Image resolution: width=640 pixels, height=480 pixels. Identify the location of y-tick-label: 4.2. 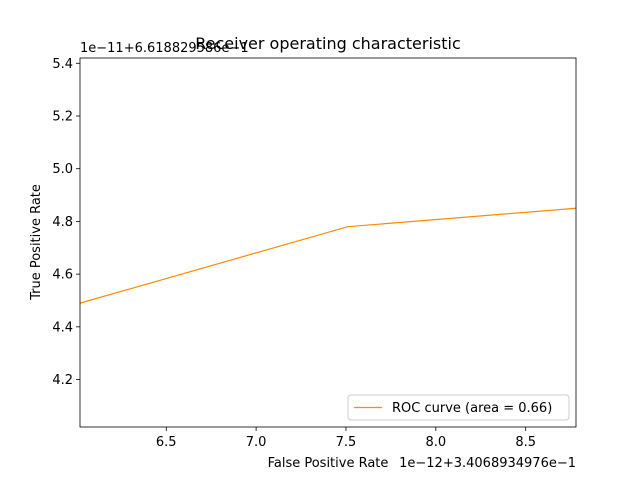
(62, 380).